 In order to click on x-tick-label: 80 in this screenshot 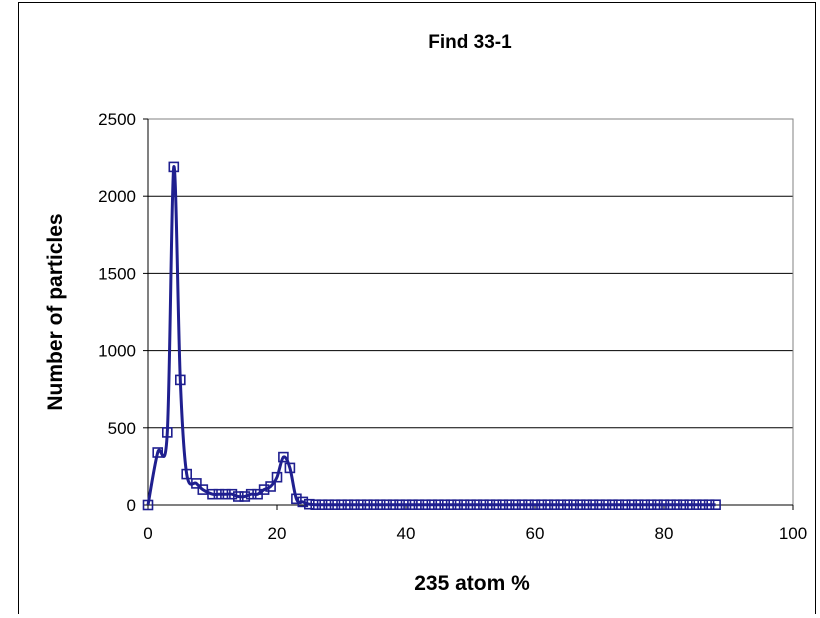, I will do `click(664, 533)`.